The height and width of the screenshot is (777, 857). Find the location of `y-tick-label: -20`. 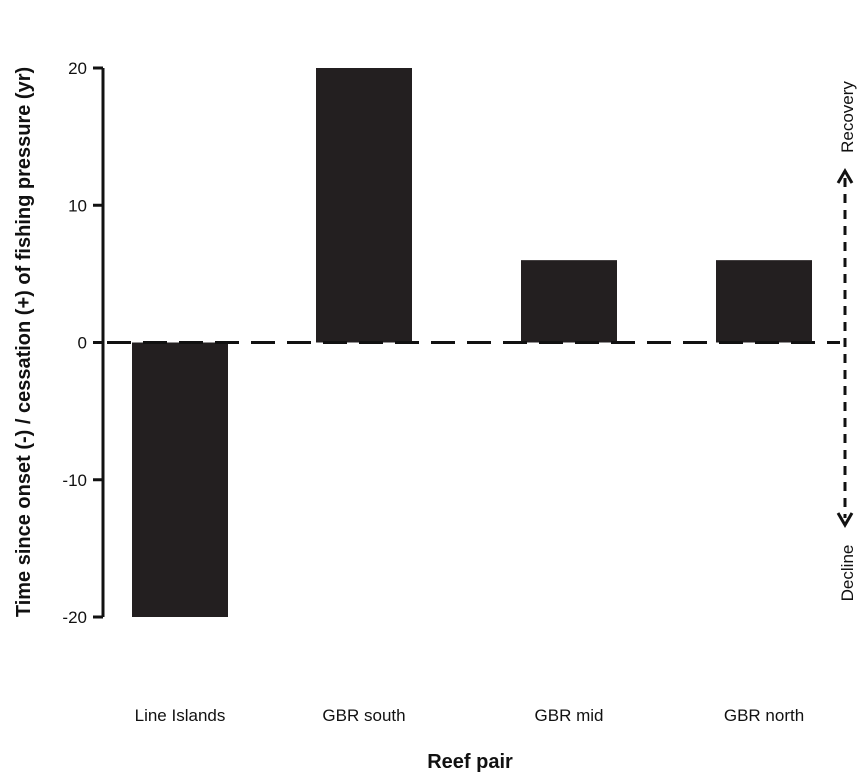

y-tick-label: -20 is located at coordinates (74, 617).